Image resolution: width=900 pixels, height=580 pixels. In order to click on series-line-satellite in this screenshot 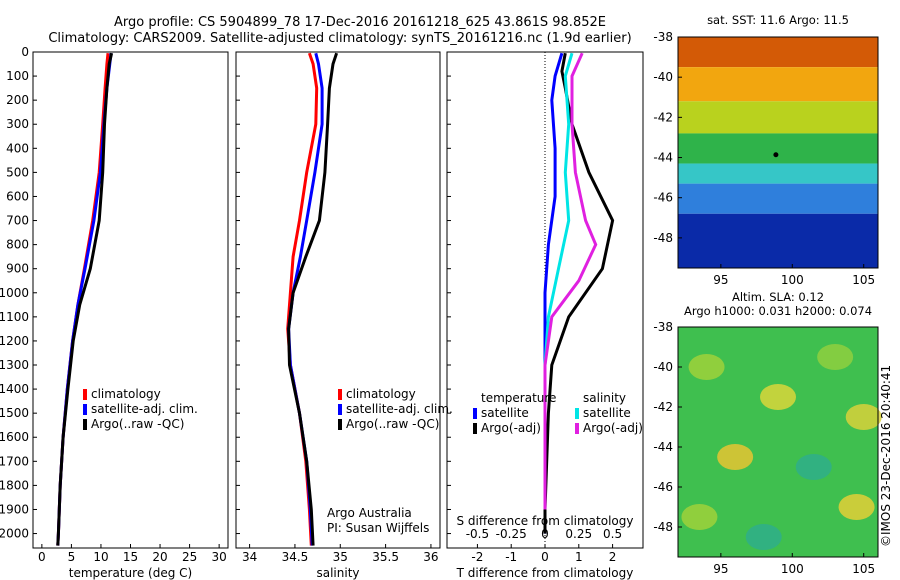, I will do `click(558, 281)`.